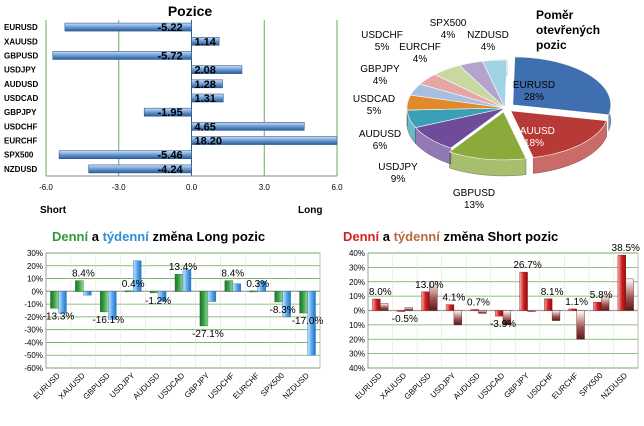 The image size is (644, 426). I want to click on data-label: -8.3%, so click(283, 310).